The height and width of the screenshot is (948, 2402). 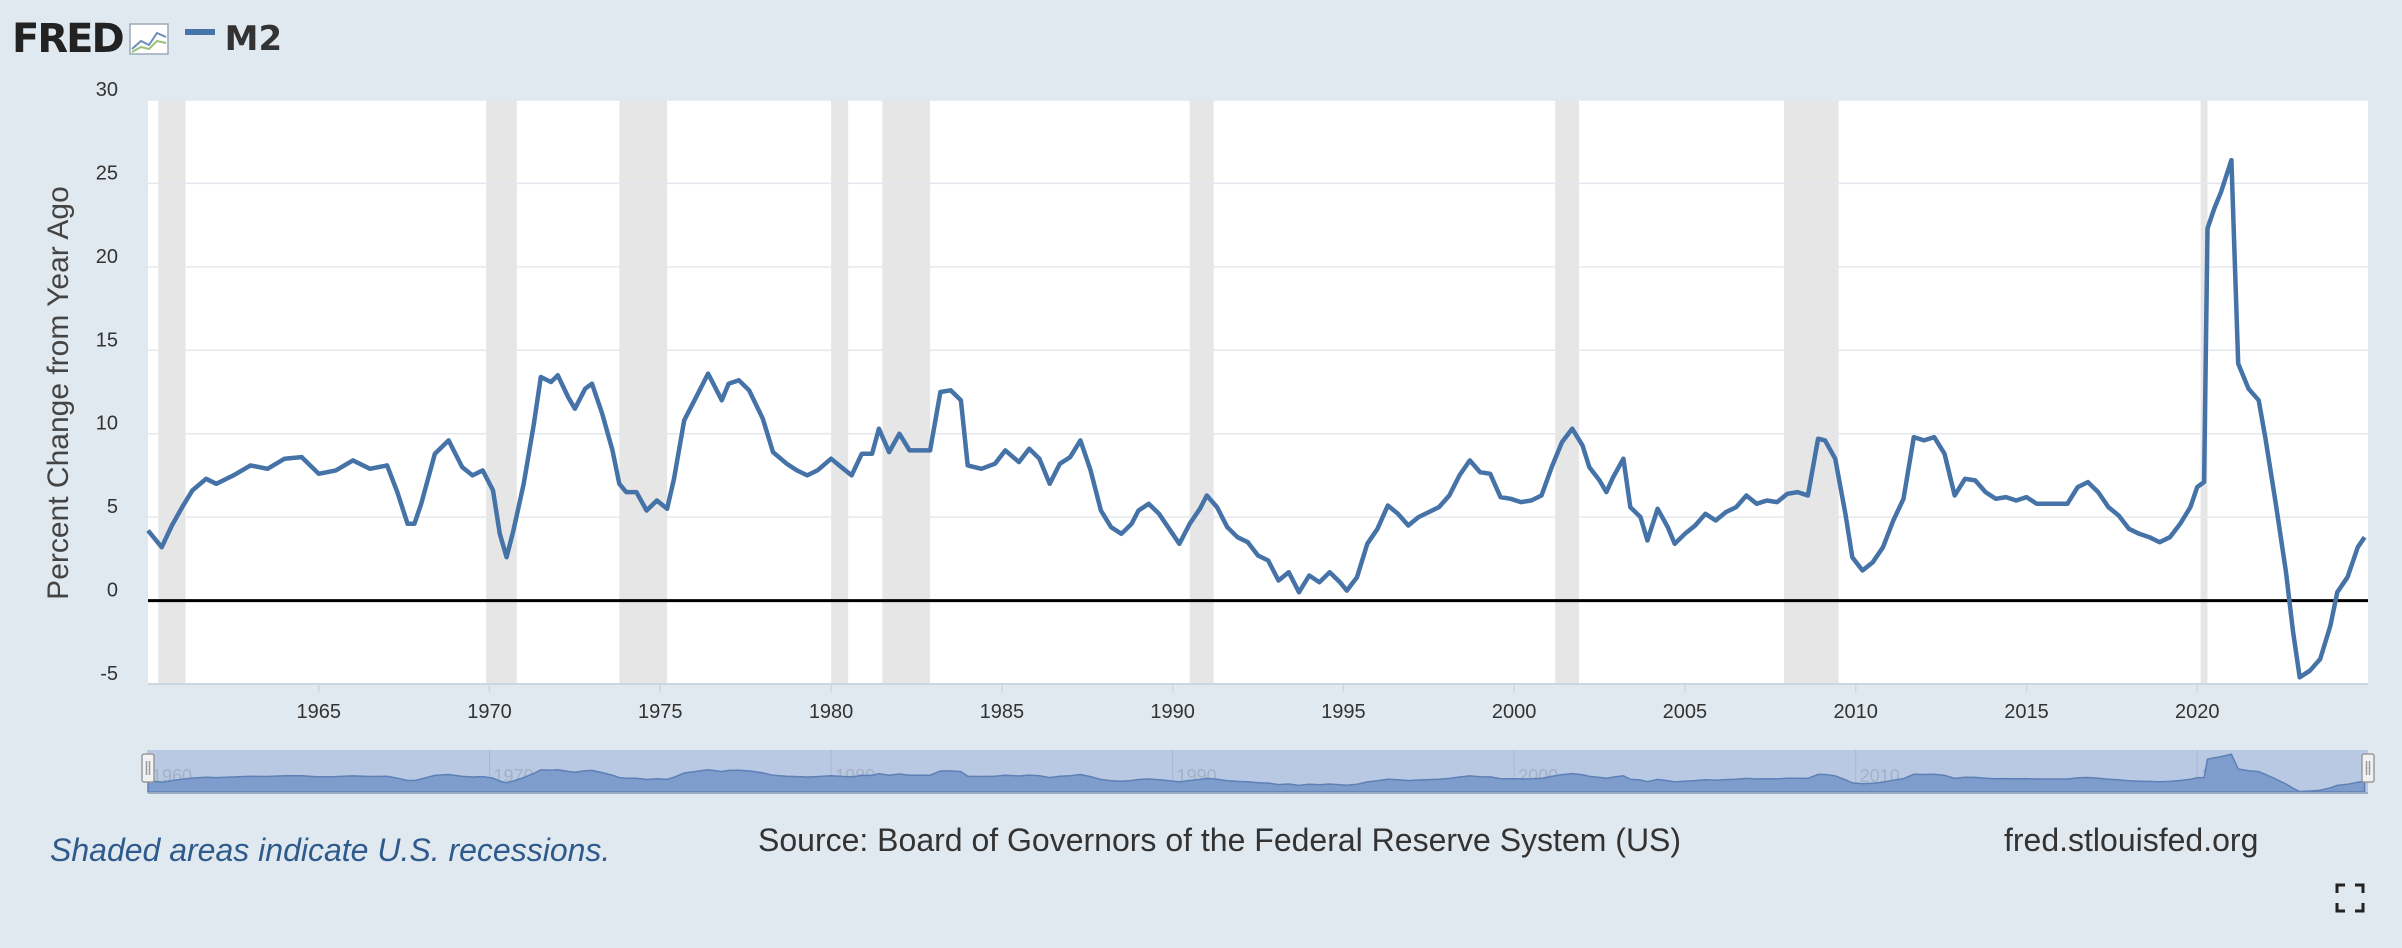 I want to click on navigator-handle-right, so click(x=2368, y=768).